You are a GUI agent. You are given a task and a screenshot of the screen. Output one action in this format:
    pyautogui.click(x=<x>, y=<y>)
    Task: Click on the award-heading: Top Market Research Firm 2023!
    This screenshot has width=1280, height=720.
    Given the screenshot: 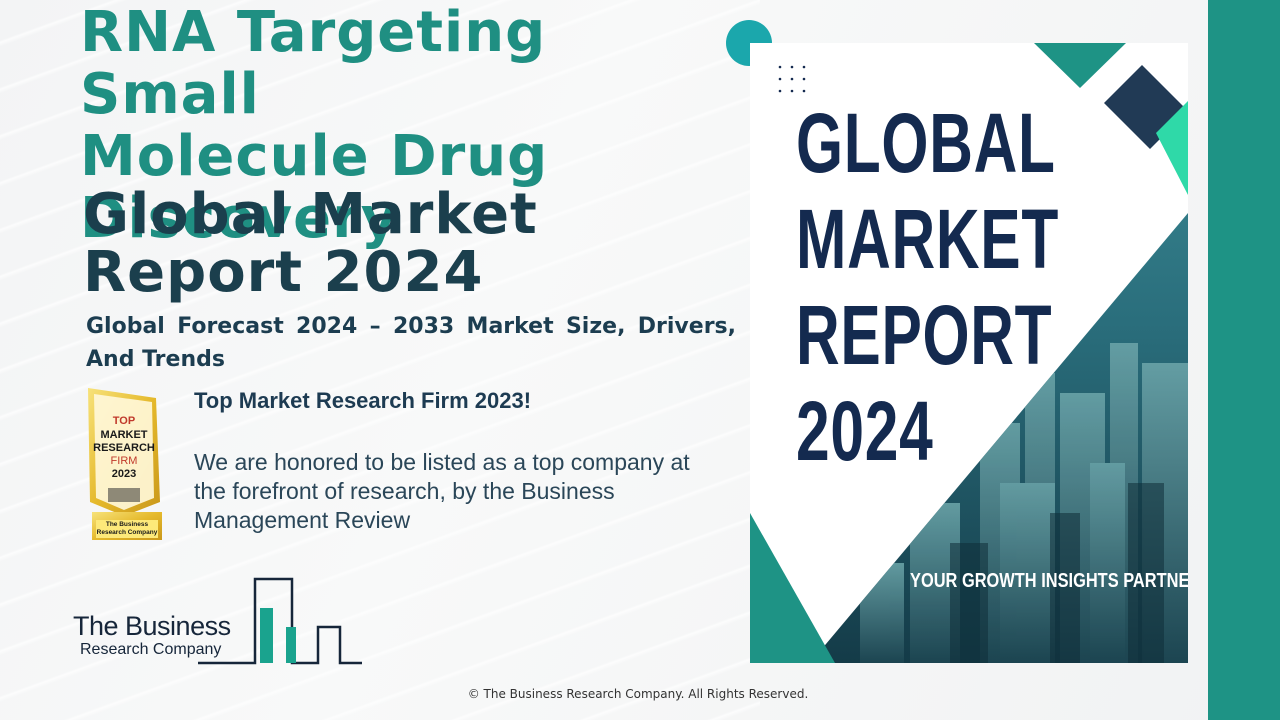 What is the action you would take?
    pyautogui.click(x=363, y=400)
    